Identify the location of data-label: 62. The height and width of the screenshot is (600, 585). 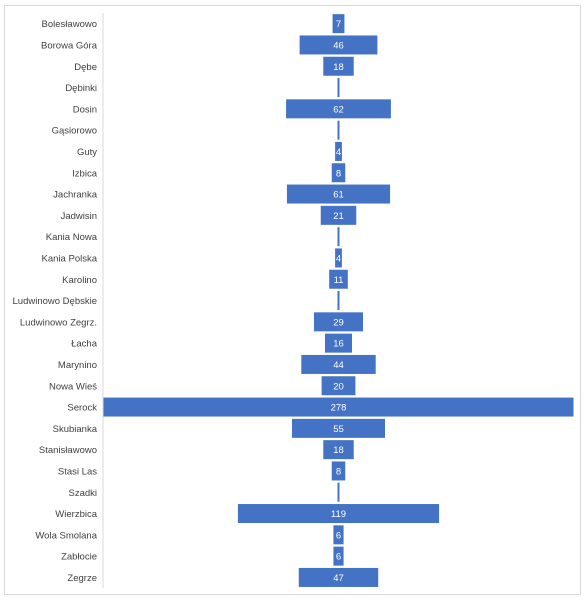
(338, 109).